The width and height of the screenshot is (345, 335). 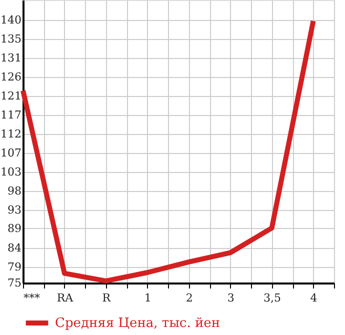 What do you see at coordinates (11, 58) in the screenshot?
I see `y-tick-label: 131` at bounding box center [11, 58].